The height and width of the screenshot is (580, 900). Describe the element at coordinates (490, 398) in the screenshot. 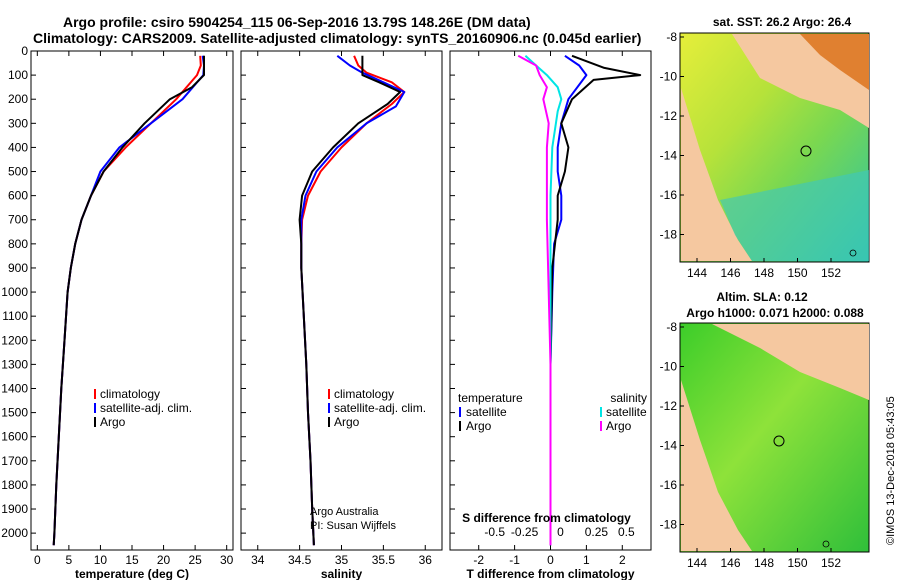

I see `legend-title-temperature: temperature` at that location.